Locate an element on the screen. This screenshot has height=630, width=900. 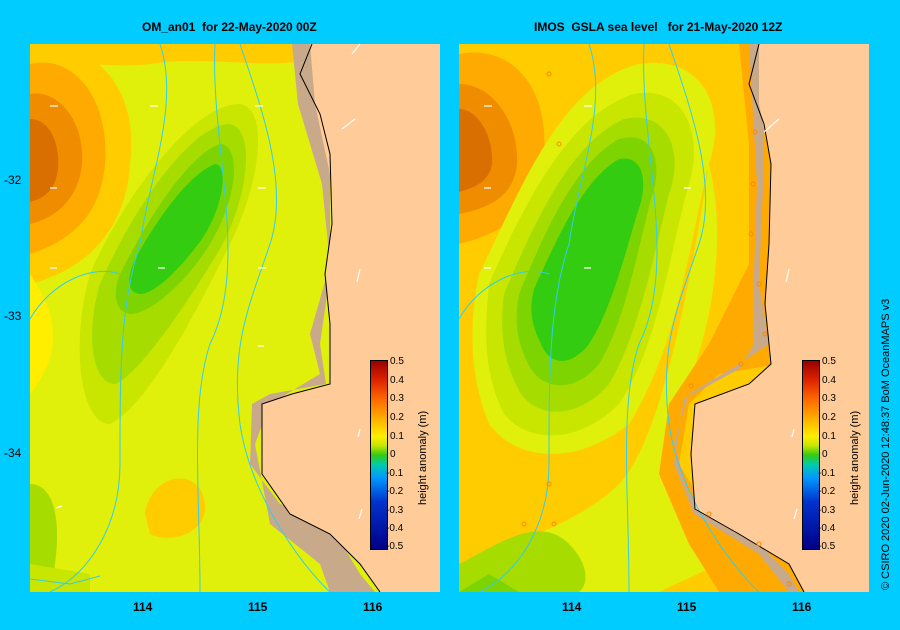
lat-tick-33: -33 is located at coordinates (13, 316).